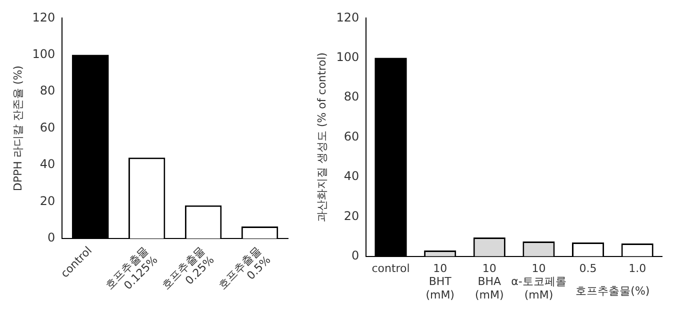 The width and height of the screenshot is (680, 320). Describe the element at coordinates (391, 268) in the screenshot. I see `x-tick-label: control` at that location.